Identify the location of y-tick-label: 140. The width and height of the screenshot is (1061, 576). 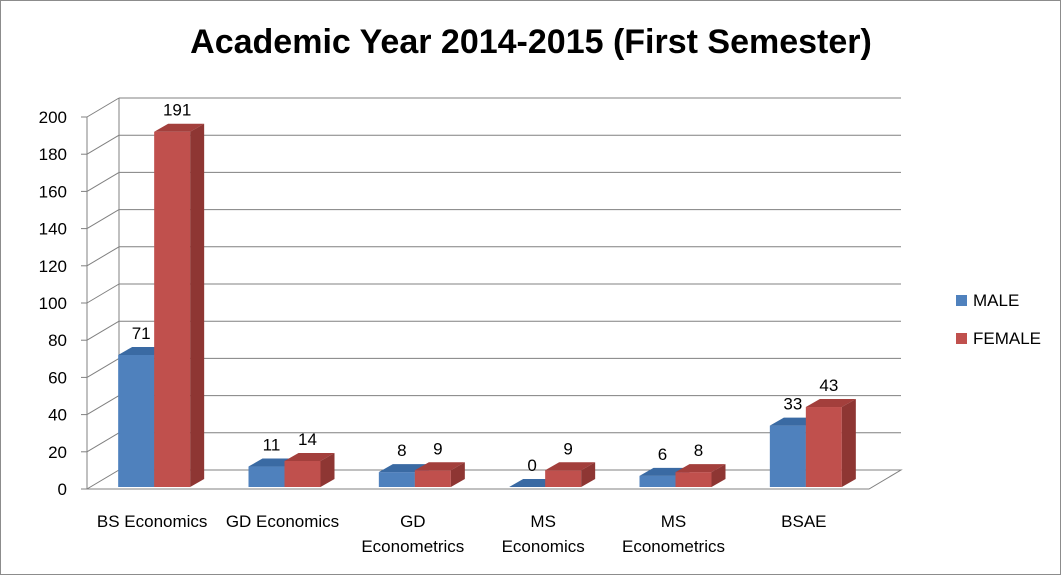
(53, 229).